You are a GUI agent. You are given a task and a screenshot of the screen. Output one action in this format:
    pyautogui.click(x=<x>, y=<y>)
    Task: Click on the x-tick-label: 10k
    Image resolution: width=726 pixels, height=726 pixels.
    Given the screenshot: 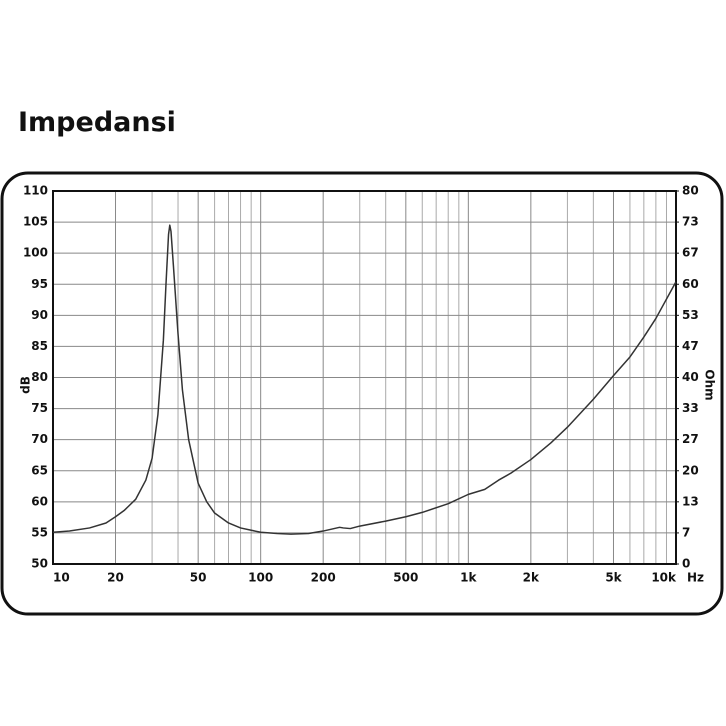 What is the action you would take?
    pyautogui.click(x=664, y=578)
    